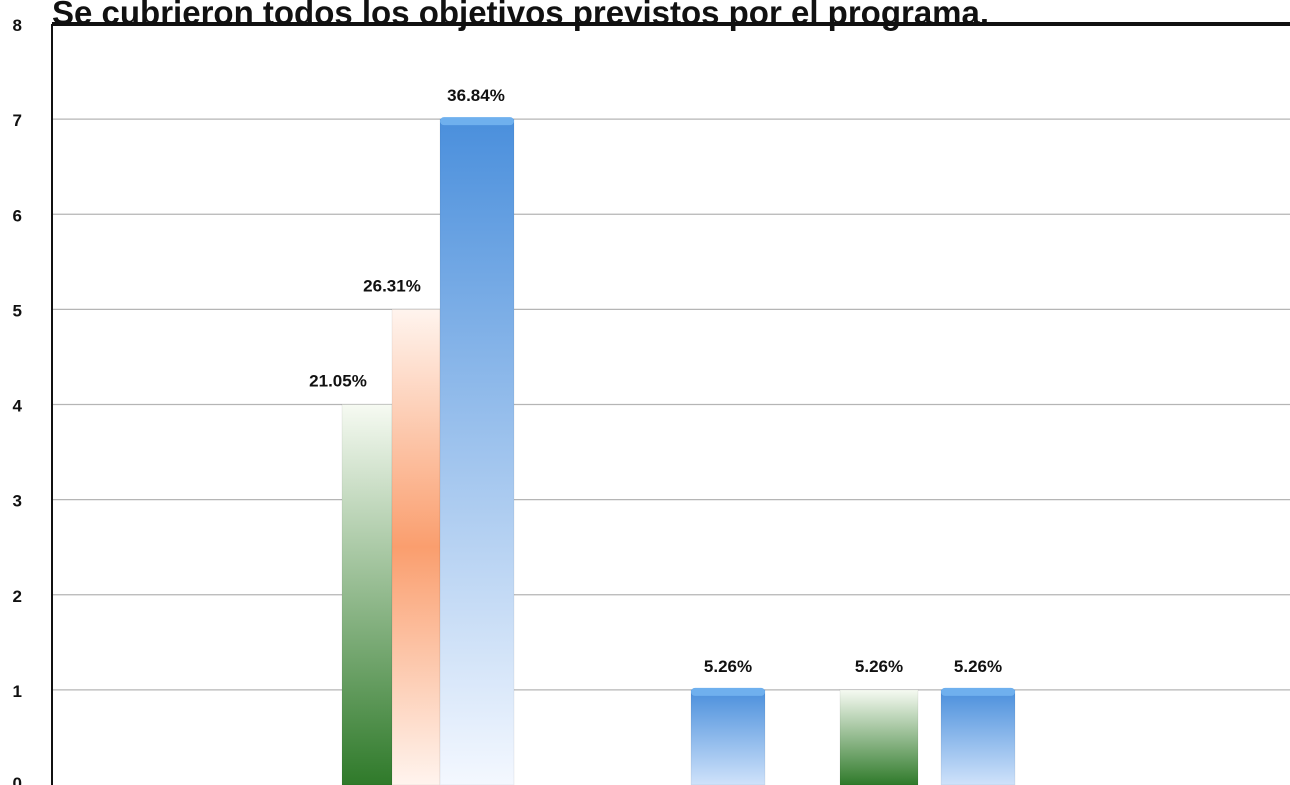 The height and width of the screenshot is (785, 1290). What do you see at coordinates (978, 691) in the screenshot?
I see `bar-6-cap` at bounding box center [978, 691].